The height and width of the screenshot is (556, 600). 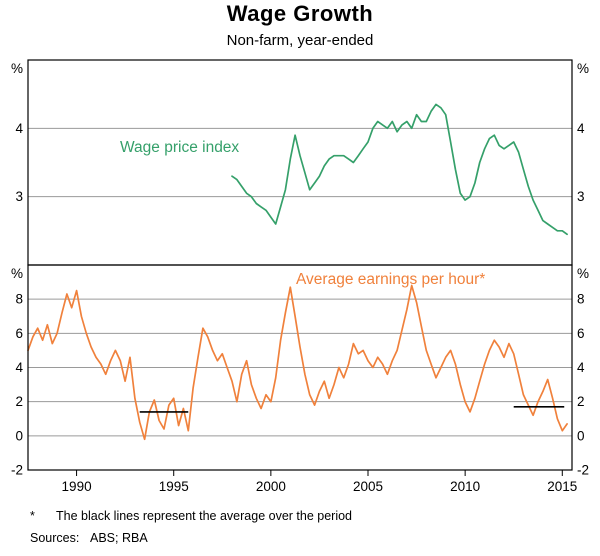 I want to click on sources-label: Sources:, so click(x=55, y=538).